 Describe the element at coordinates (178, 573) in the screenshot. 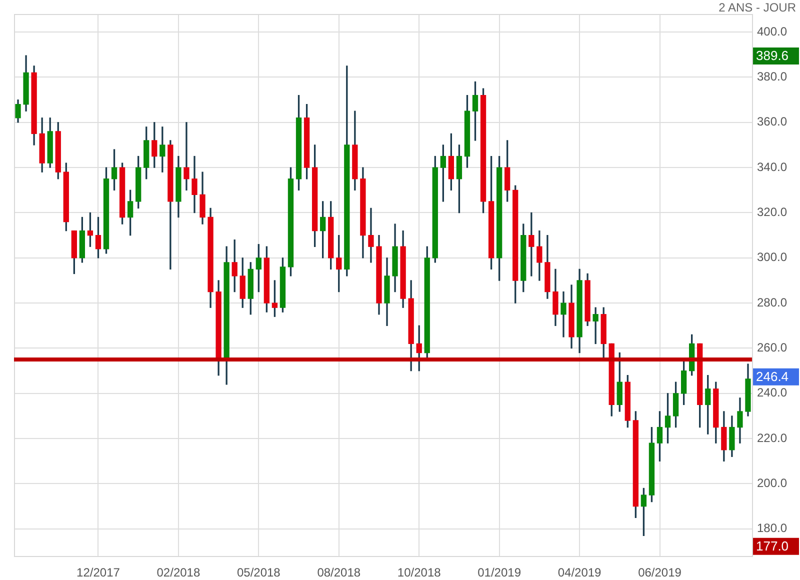

I see `x-tick-label: 02/2018` at that location.